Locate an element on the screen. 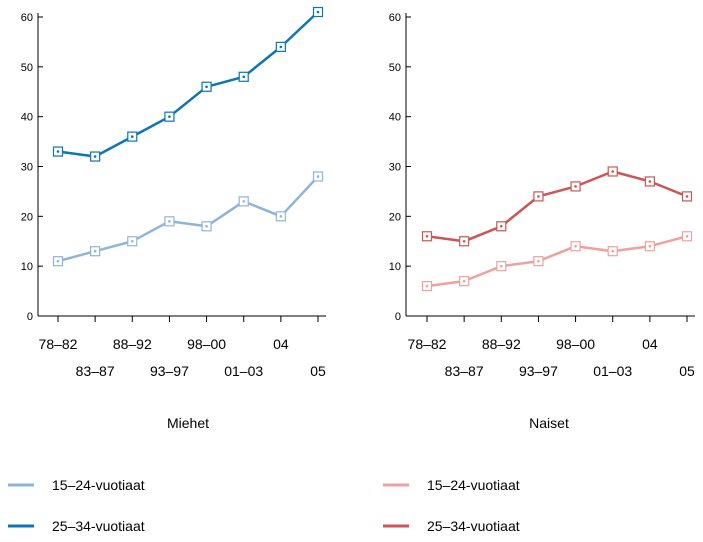 This screenshot has width=703, height=542. x-axis-label: Miehet is located at coordinates (188, 423).